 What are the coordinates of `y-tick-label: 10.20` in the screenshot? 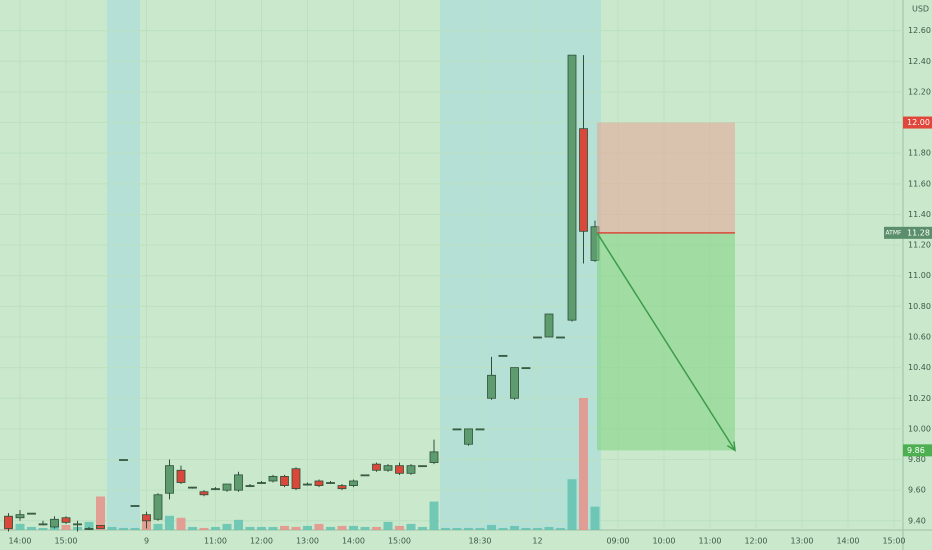 It's located at (919, 398).